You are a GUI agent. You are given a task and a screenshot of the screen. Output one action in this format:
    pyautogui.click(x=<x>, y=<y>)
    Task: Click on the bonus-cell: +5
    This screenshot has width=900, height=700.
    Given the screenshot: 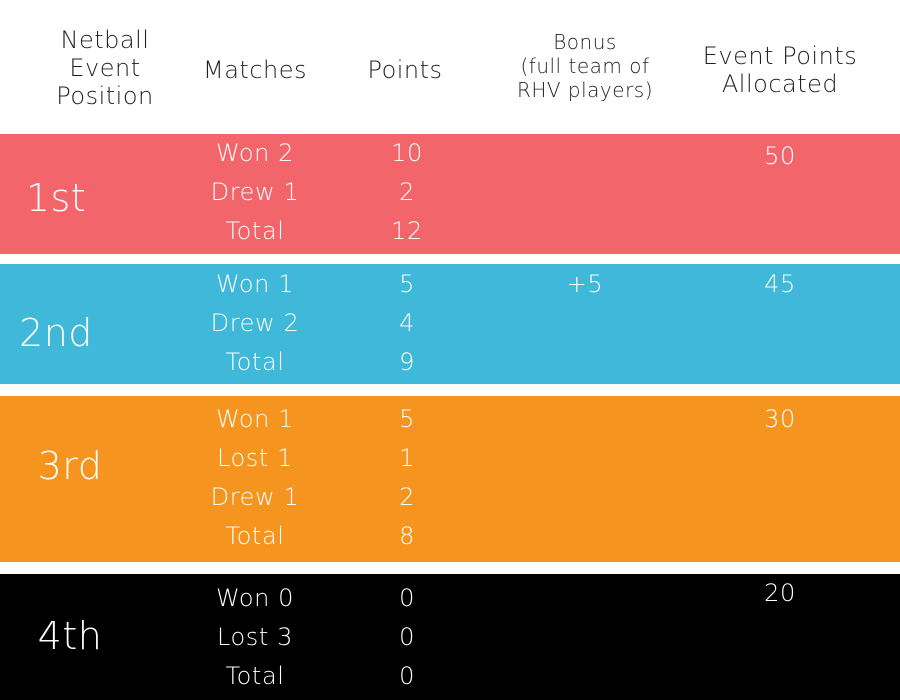 What is the action you would take?
    pyautogui.click(x=585, y=284)
    